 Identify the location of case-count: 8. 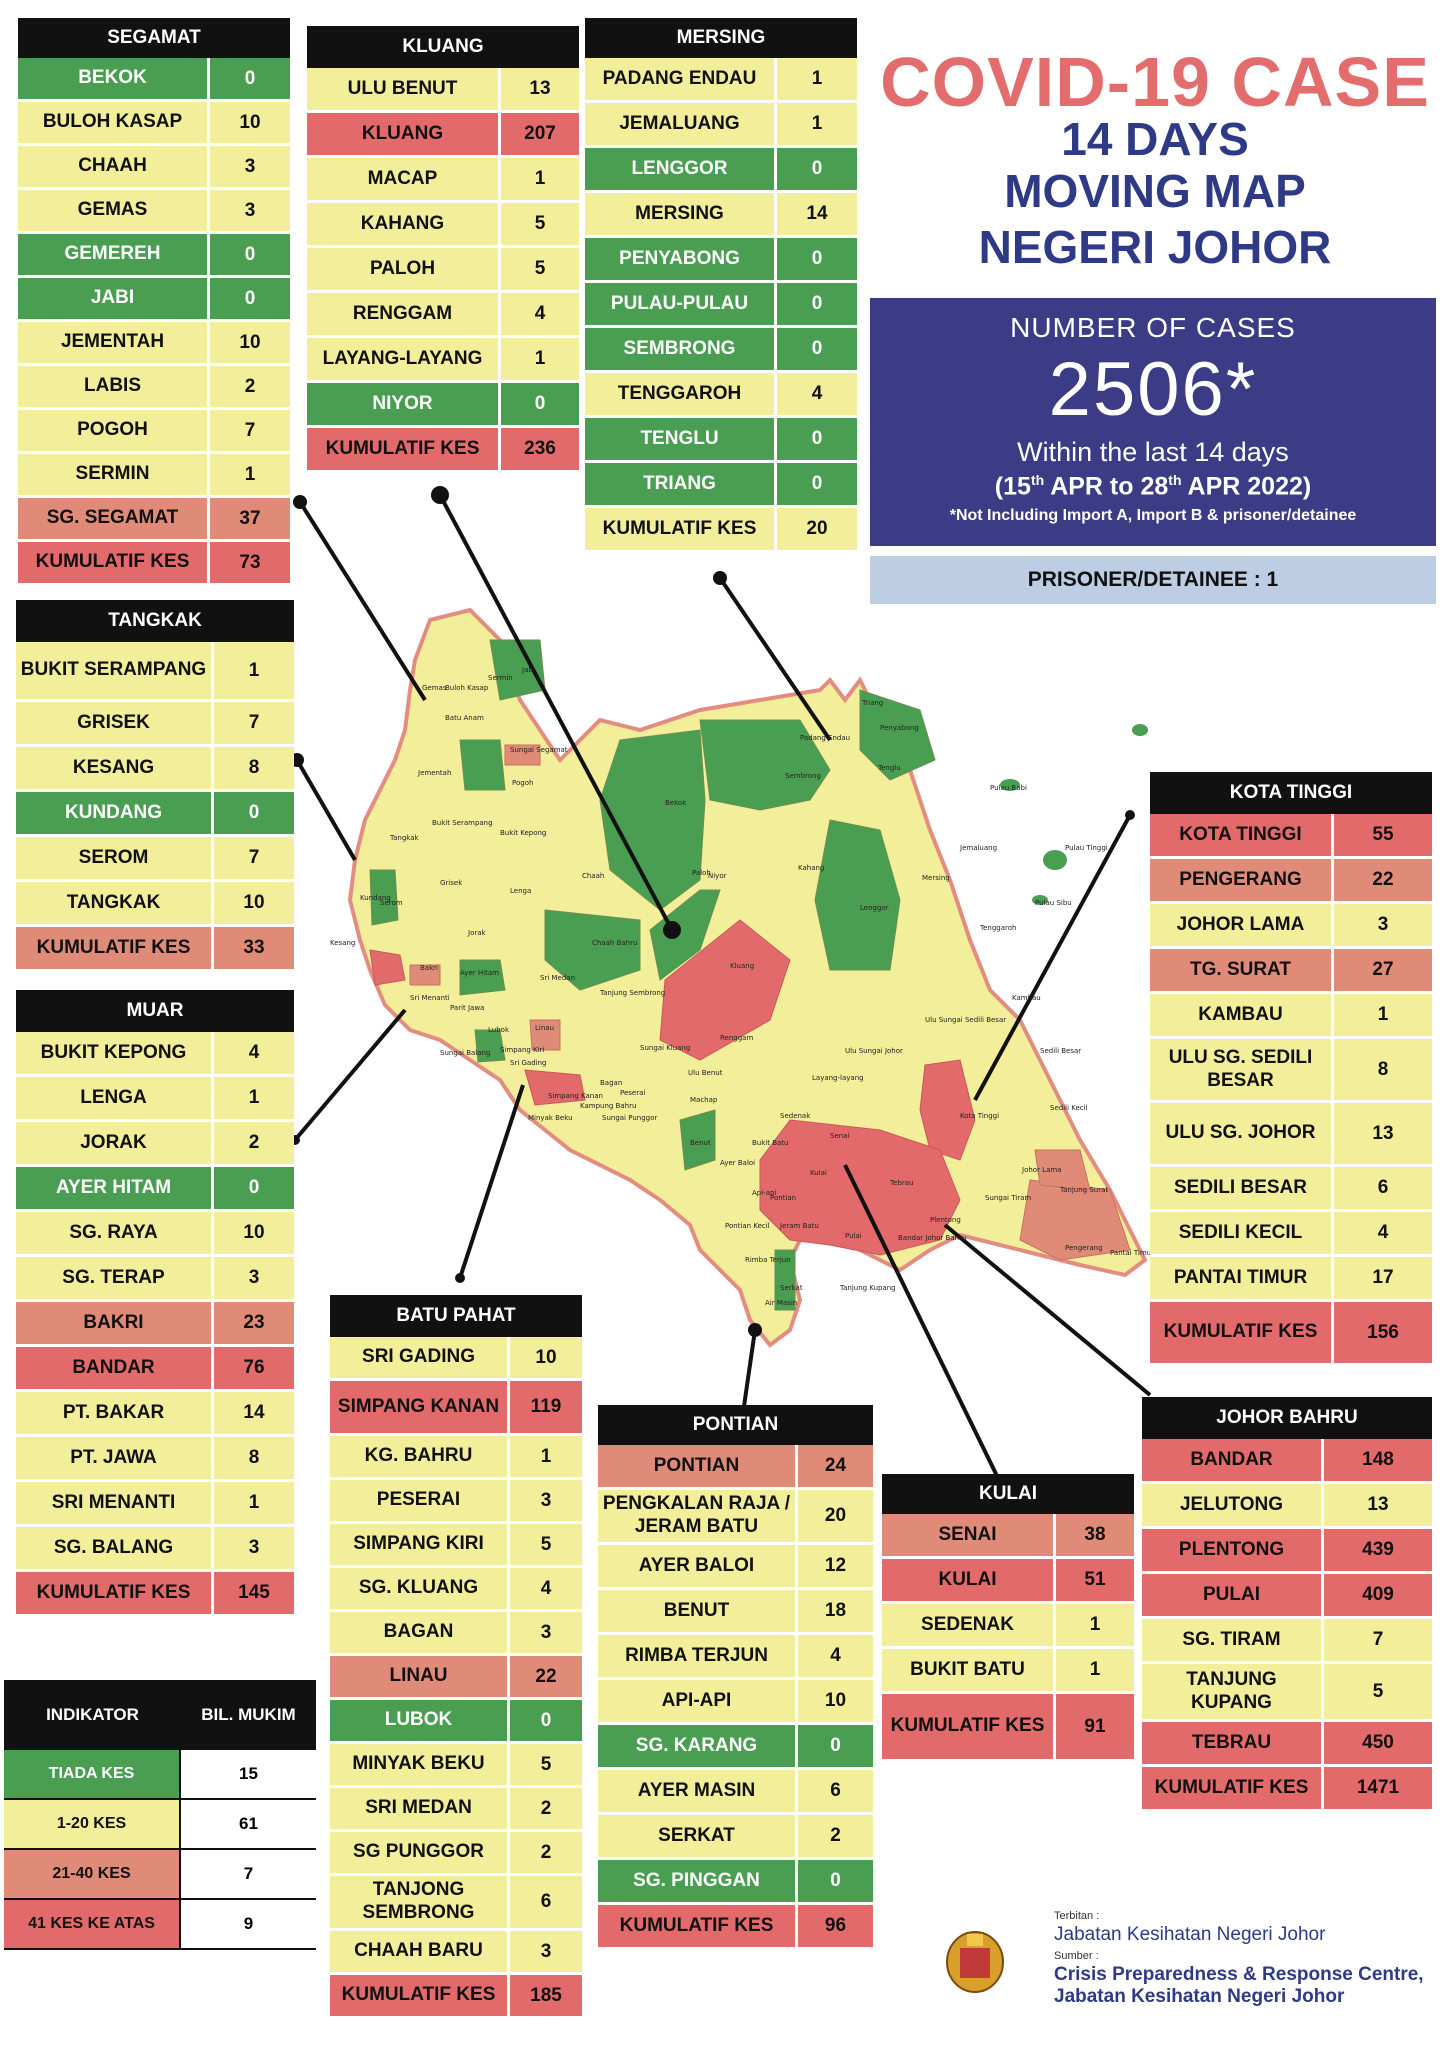
(1383, 1069).